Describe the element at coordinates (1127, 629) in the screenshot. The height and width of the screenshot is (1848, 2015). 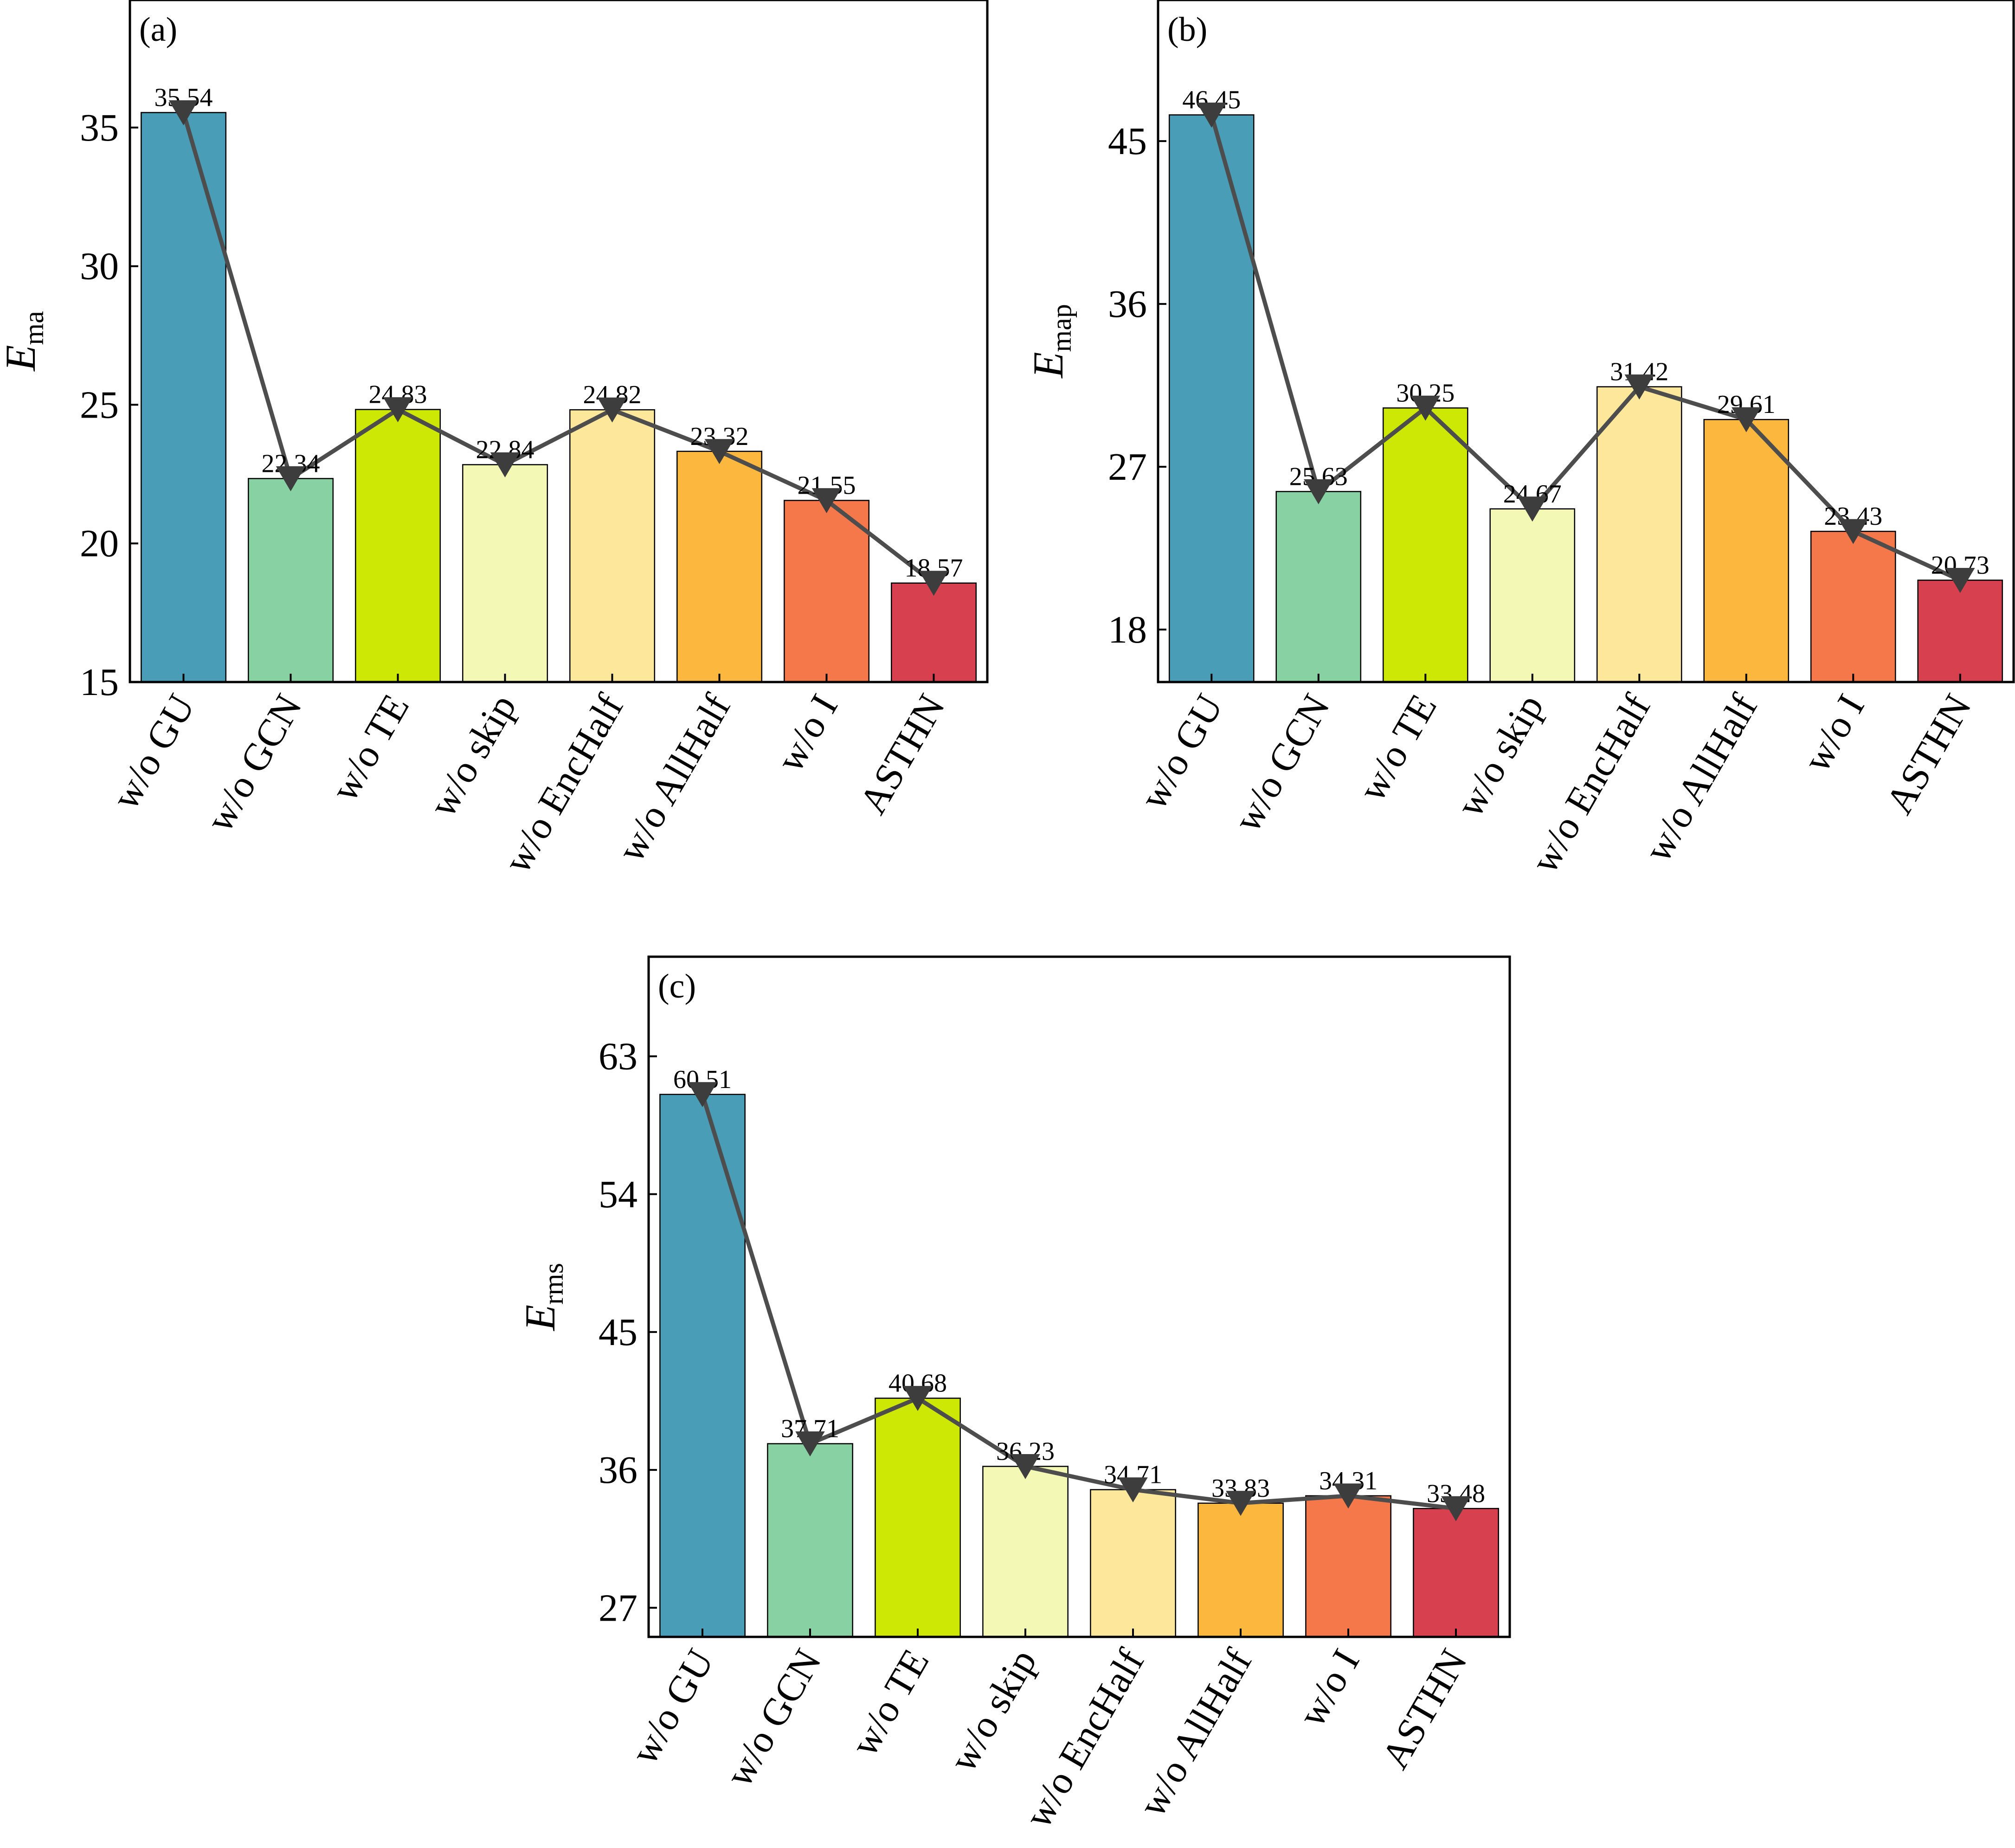
I see `y-tick-label: 18` at that location.